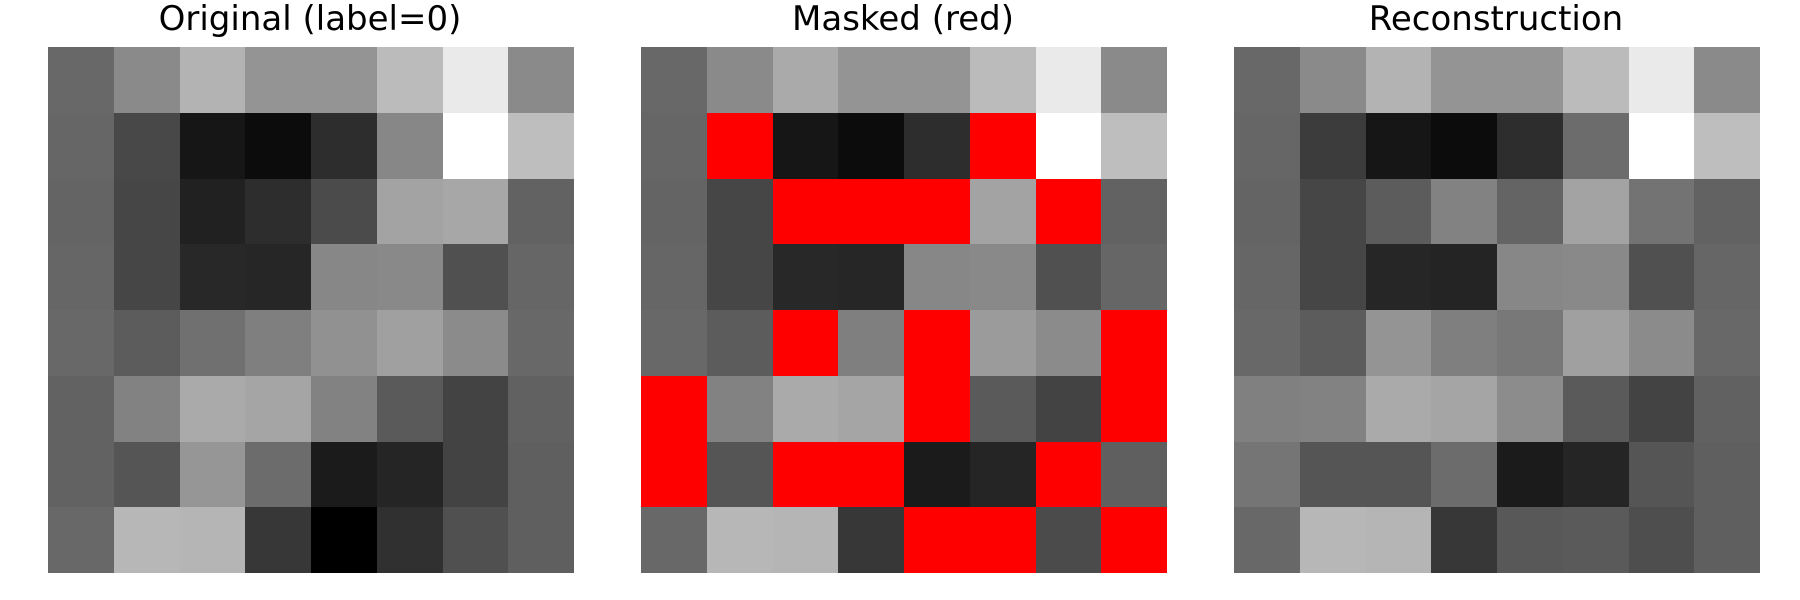 The image size is (1800, 600). Describe the element at coordinates (1530, 211) in the screenshot. I see `pixel-cell-r2-c4` at that location.